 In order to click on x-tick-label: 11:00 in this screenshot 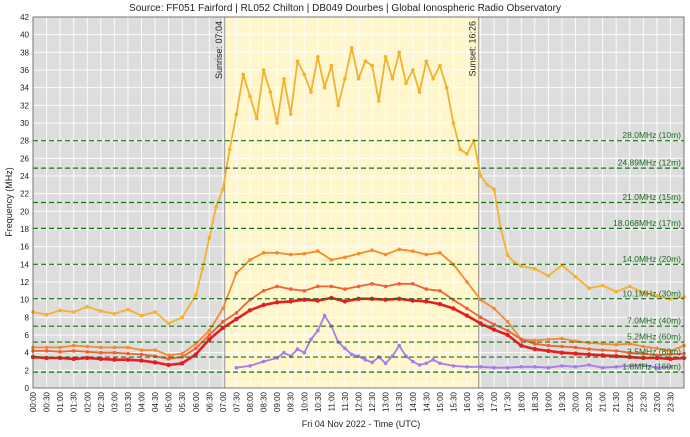, I will do `click(331, 401)`.